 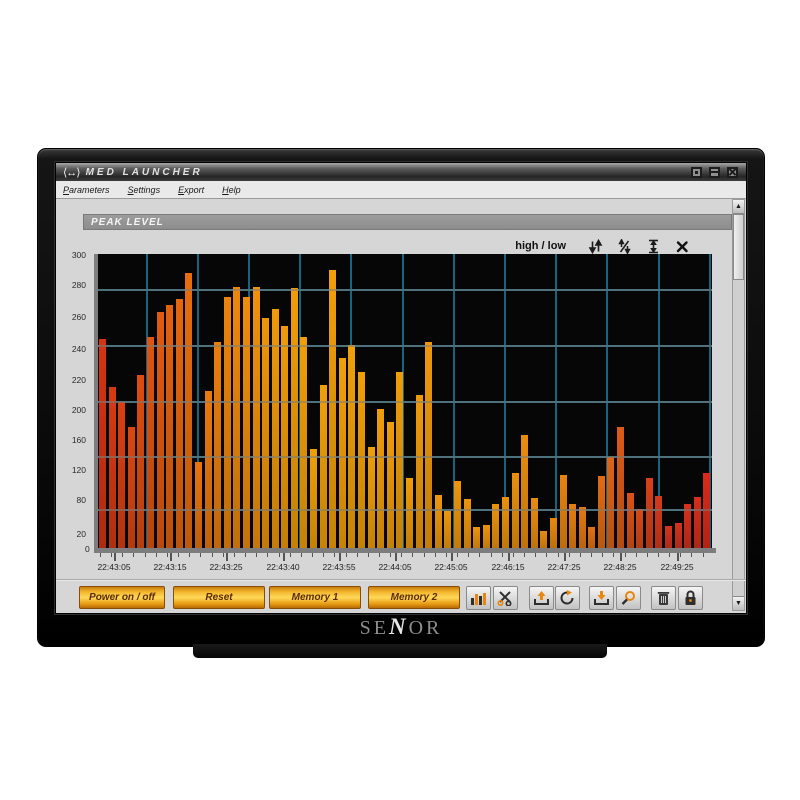 I want to click on x-tick-label: 22:48:25, so click(x=620, y=567).